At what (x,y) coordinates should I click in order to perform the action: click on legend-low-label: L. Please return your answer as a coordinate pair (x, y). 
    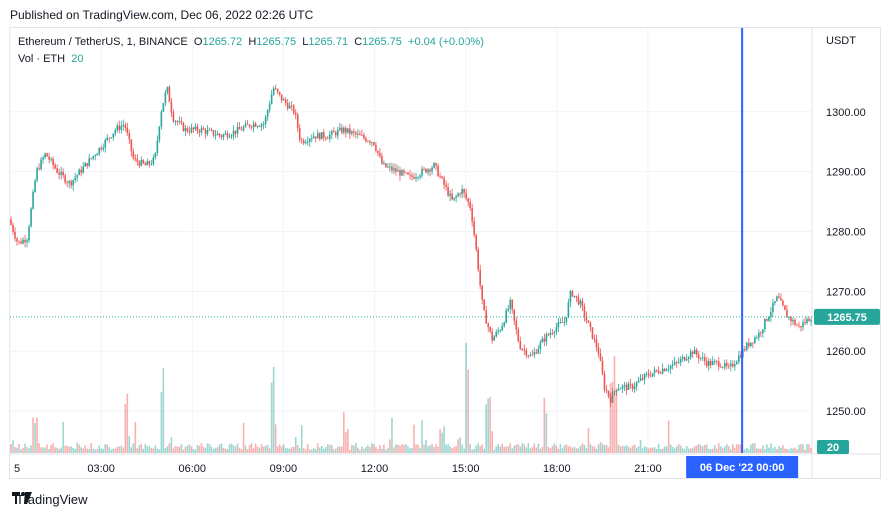
    Looking at the image, I should click on (305, 42).